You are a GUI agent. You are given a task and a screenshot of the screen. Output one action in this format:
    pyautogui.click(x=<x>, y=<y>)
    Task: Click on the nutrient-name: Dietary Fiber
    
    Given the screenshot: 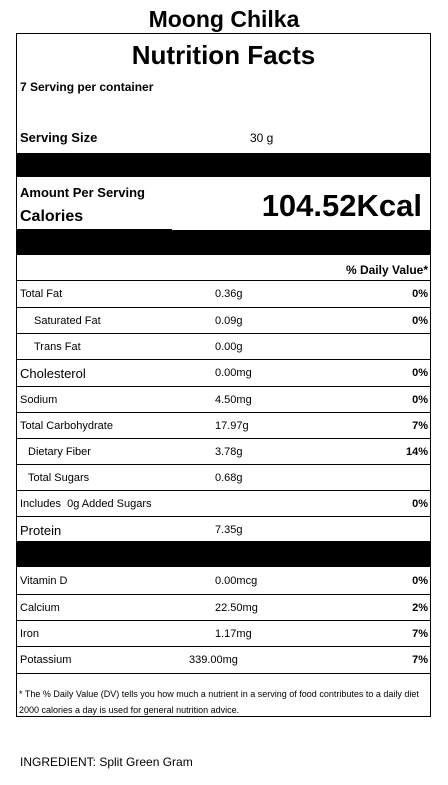 What is the action you would take?
    pyautogui.click(x=59, y=452)
    